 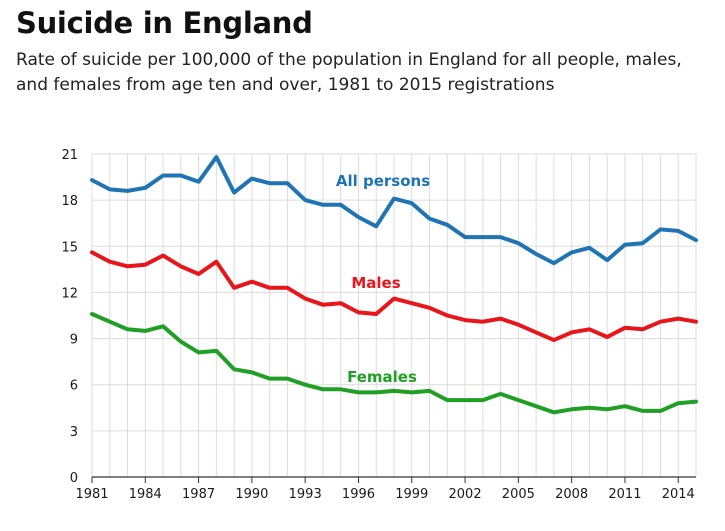 I want to click on x-tick-label: 2011, so click(x=624, y=494).